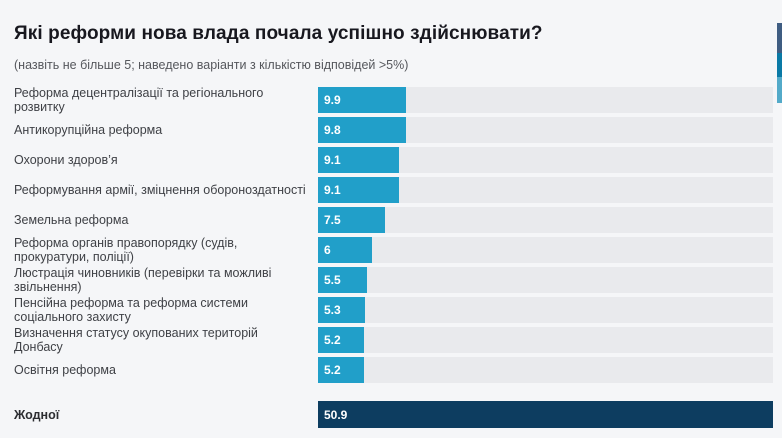  I want to click on bar: 5.3, so click(342, 310).